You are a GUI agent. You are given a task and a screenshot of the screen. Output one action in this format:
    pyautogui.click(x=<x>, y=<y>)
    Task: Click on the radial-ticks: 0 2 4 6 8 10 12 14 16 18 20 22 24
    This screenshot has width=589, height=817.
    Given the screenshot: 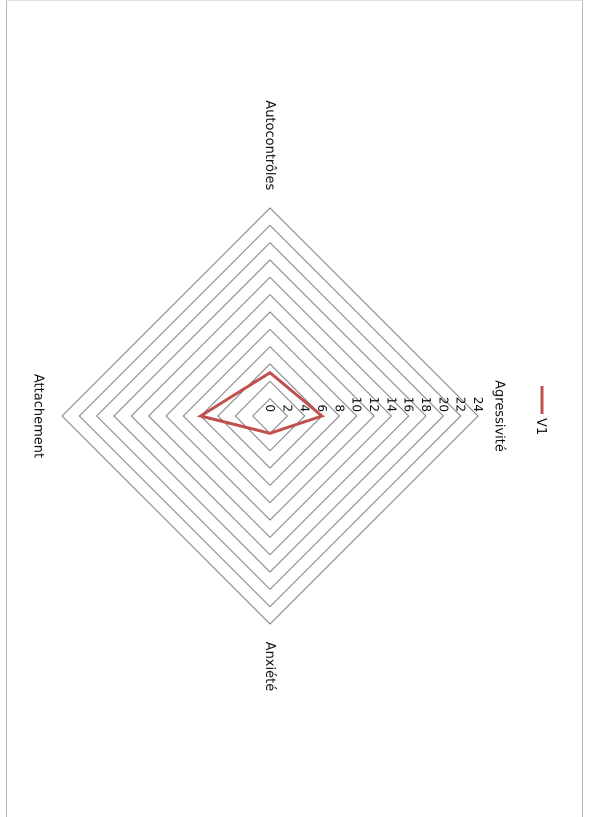 What is the action you would take?
    pyautogui.click(x=374, y=404)
    